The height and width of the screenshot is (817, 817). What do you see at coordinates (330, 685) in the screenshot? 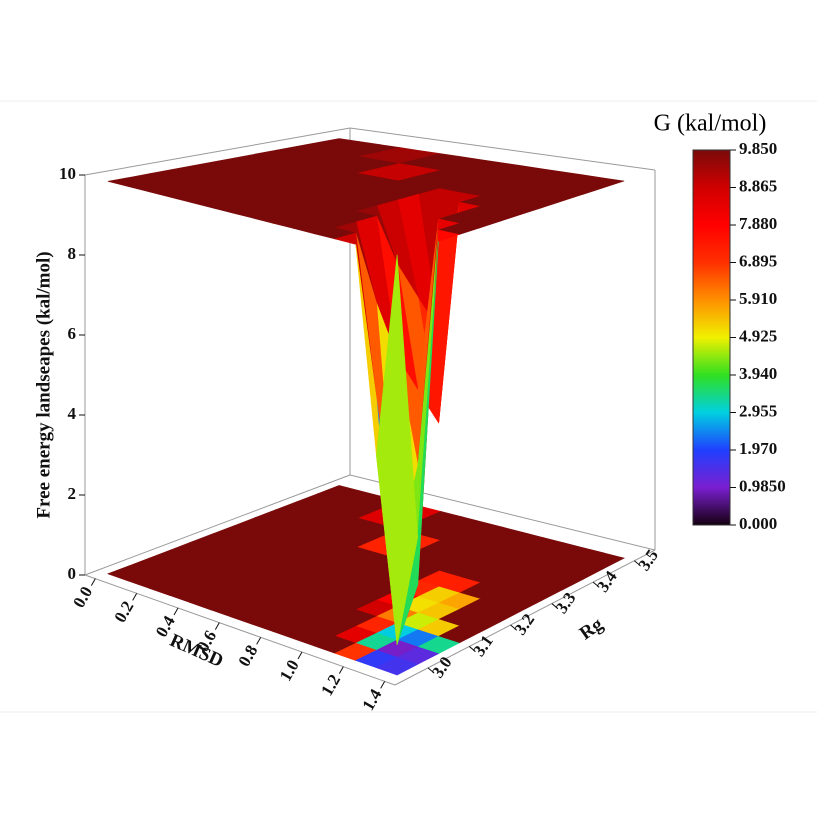
I see `x-tick-label: 1.2` at bounding box center [330, 685].